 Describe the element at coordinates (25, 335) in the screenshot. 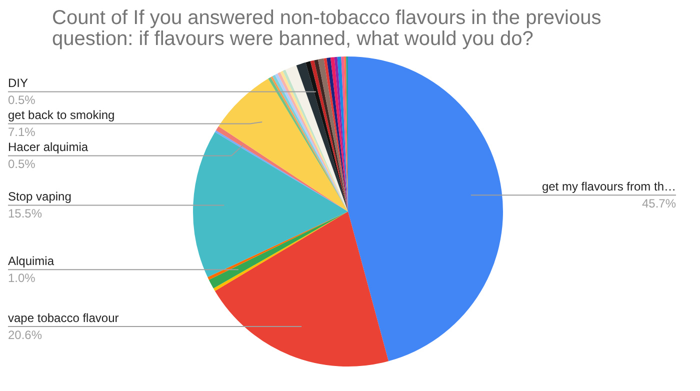

I see `data-label: 20.6%` at that location.